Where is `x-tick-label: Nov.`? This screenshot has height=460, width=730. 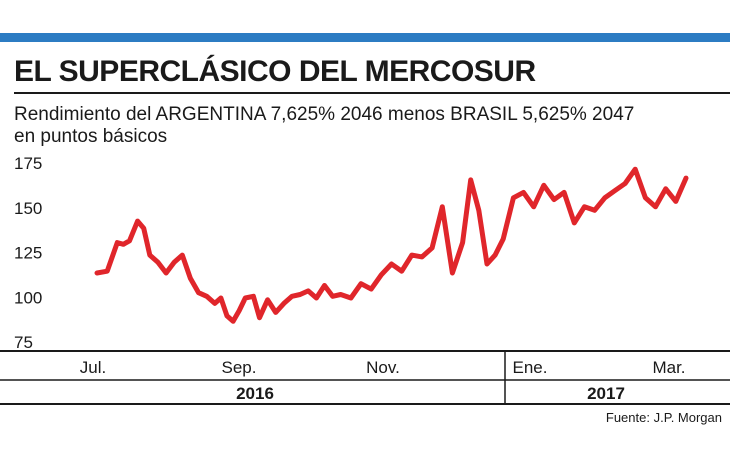
x-tick-label: Nov. is located at coordinates (383, 367).